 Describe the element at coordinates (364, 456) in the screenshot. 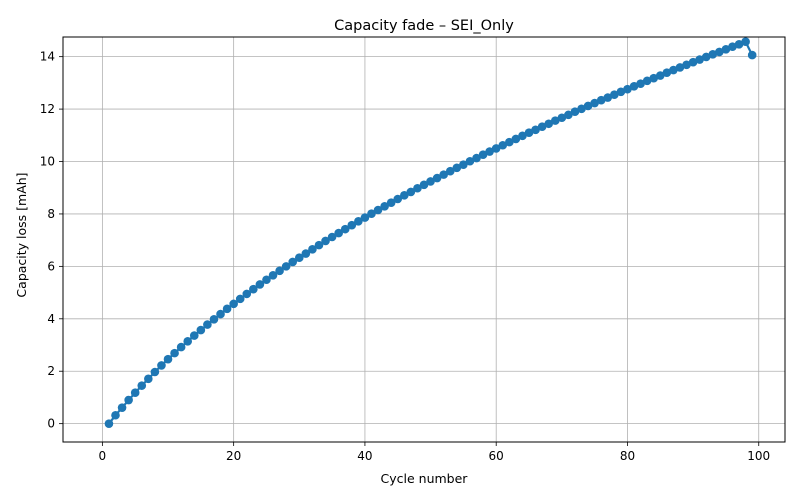

I see `x-tick-label: 40` at that location.